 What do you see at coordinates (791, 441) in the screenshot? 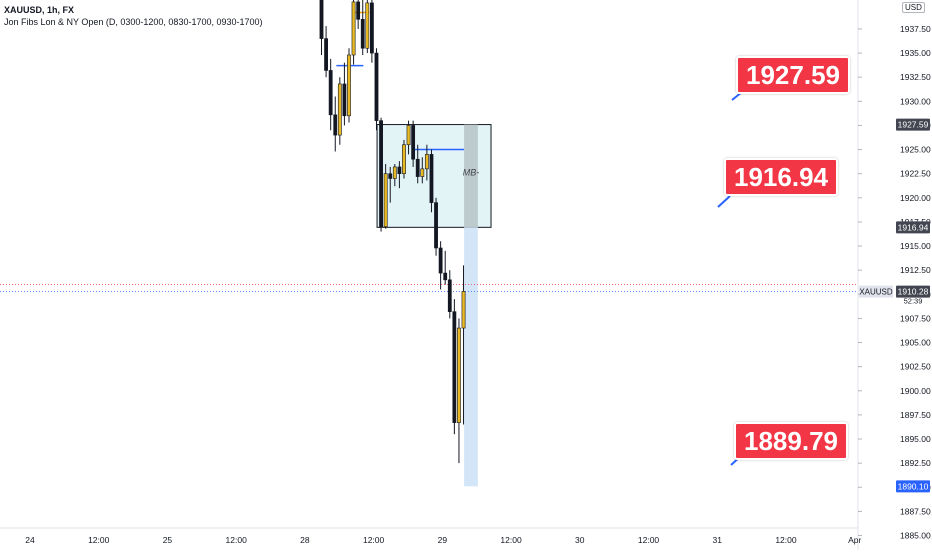
I see `price-callout: 1889.79` at bounding box center [791, 441].